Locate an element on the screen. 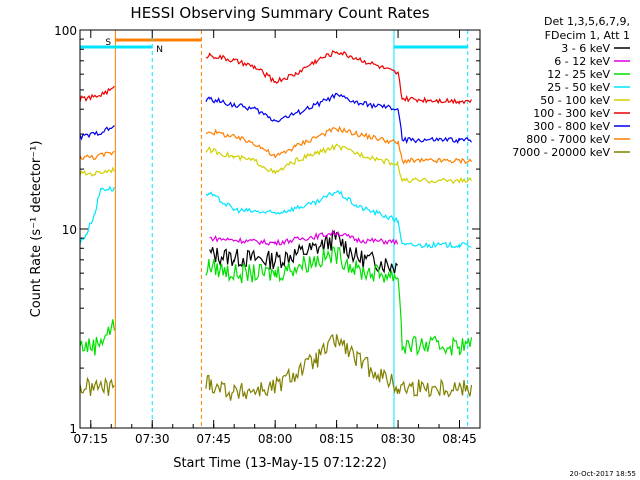 The height and width of the screenshot is (480, 640). flag-label-night: N is located at coordinates (159, 50).